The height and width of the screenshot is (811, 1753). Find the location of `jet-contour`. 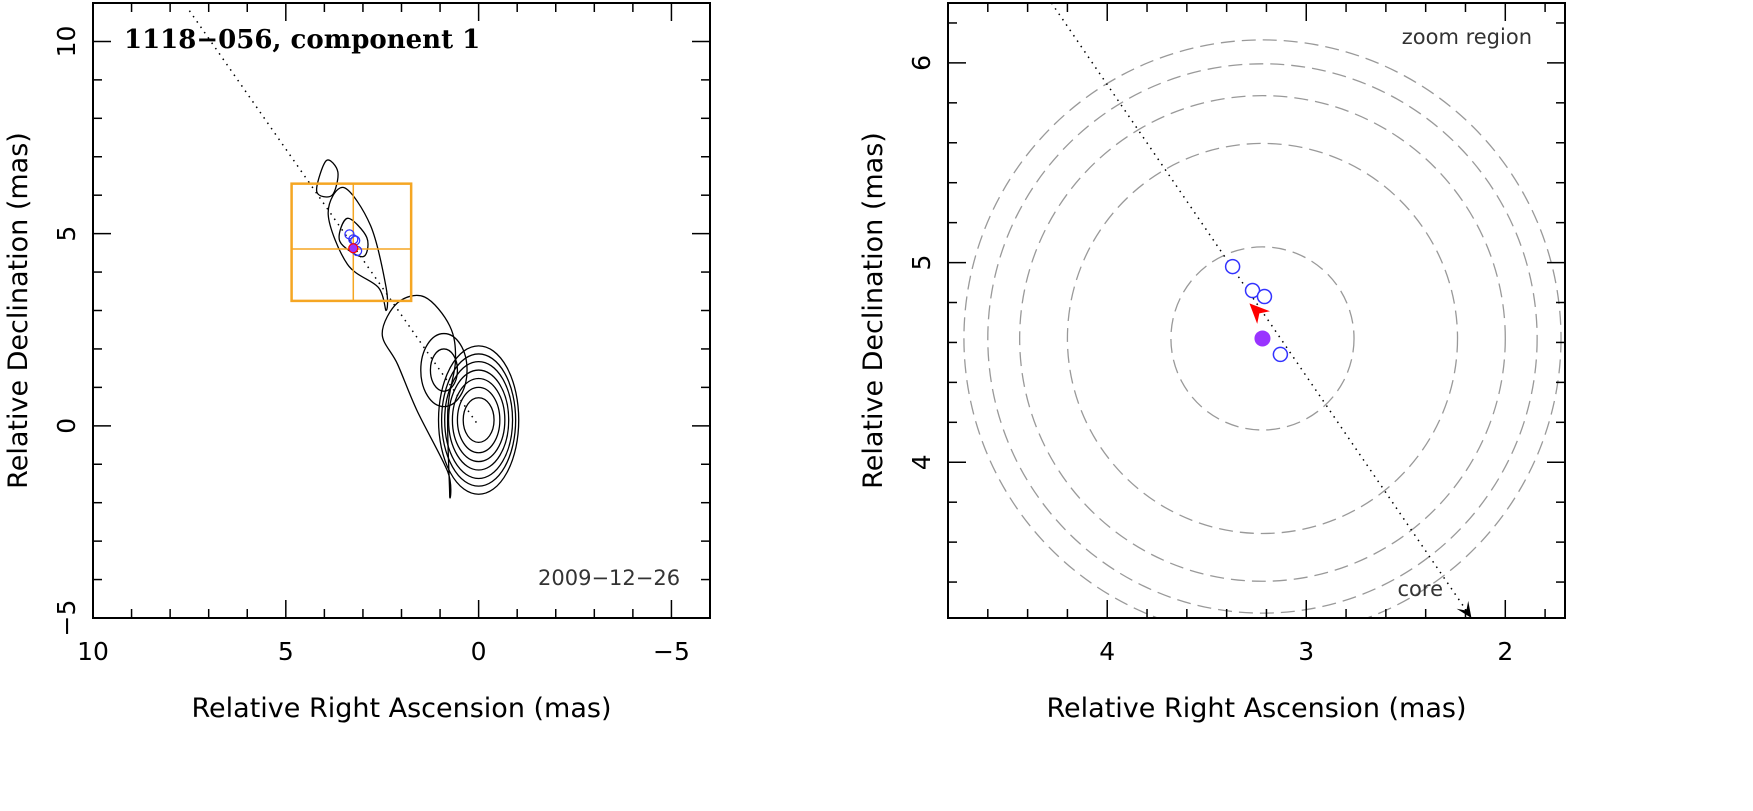

jet-contour is located at coordinates (358, 249).